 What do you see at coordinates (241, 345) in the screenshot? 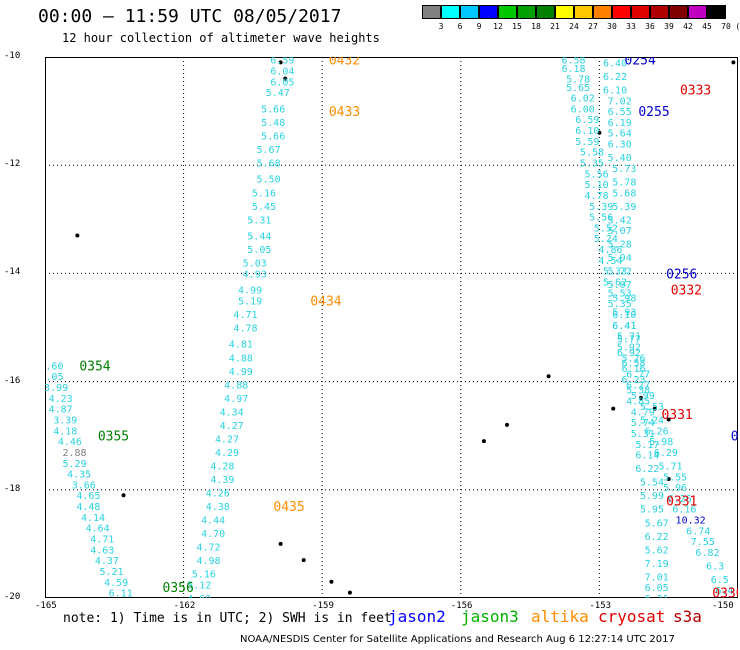
I see `swh-label: 4.81` at bounding box center [241, 345].